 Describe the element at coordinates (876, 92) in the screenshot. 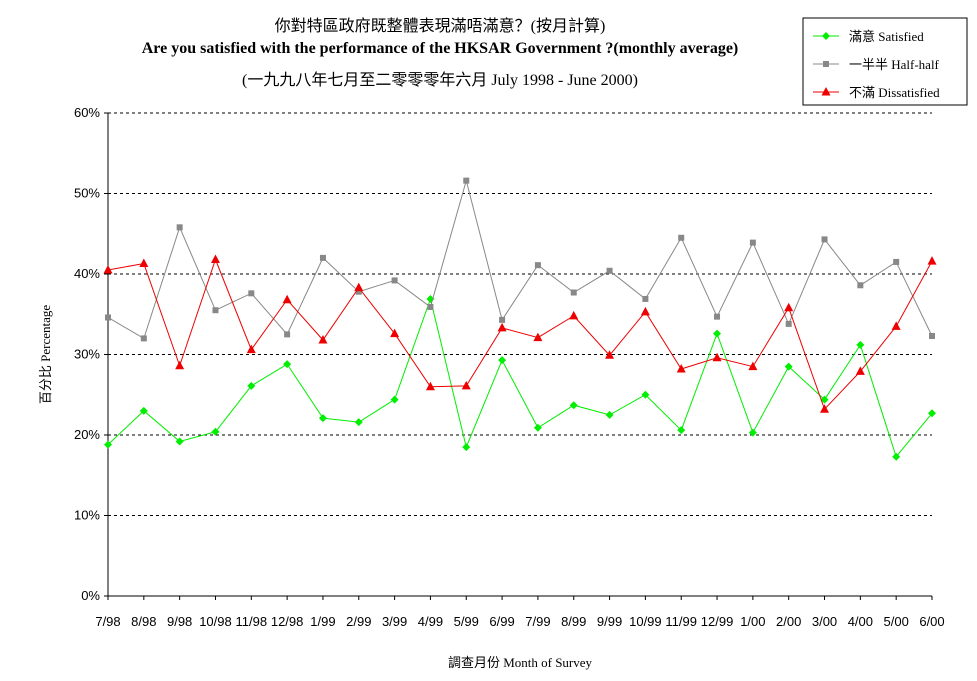

I see `legend-item: 不滿 Dissatisfied` at that location.